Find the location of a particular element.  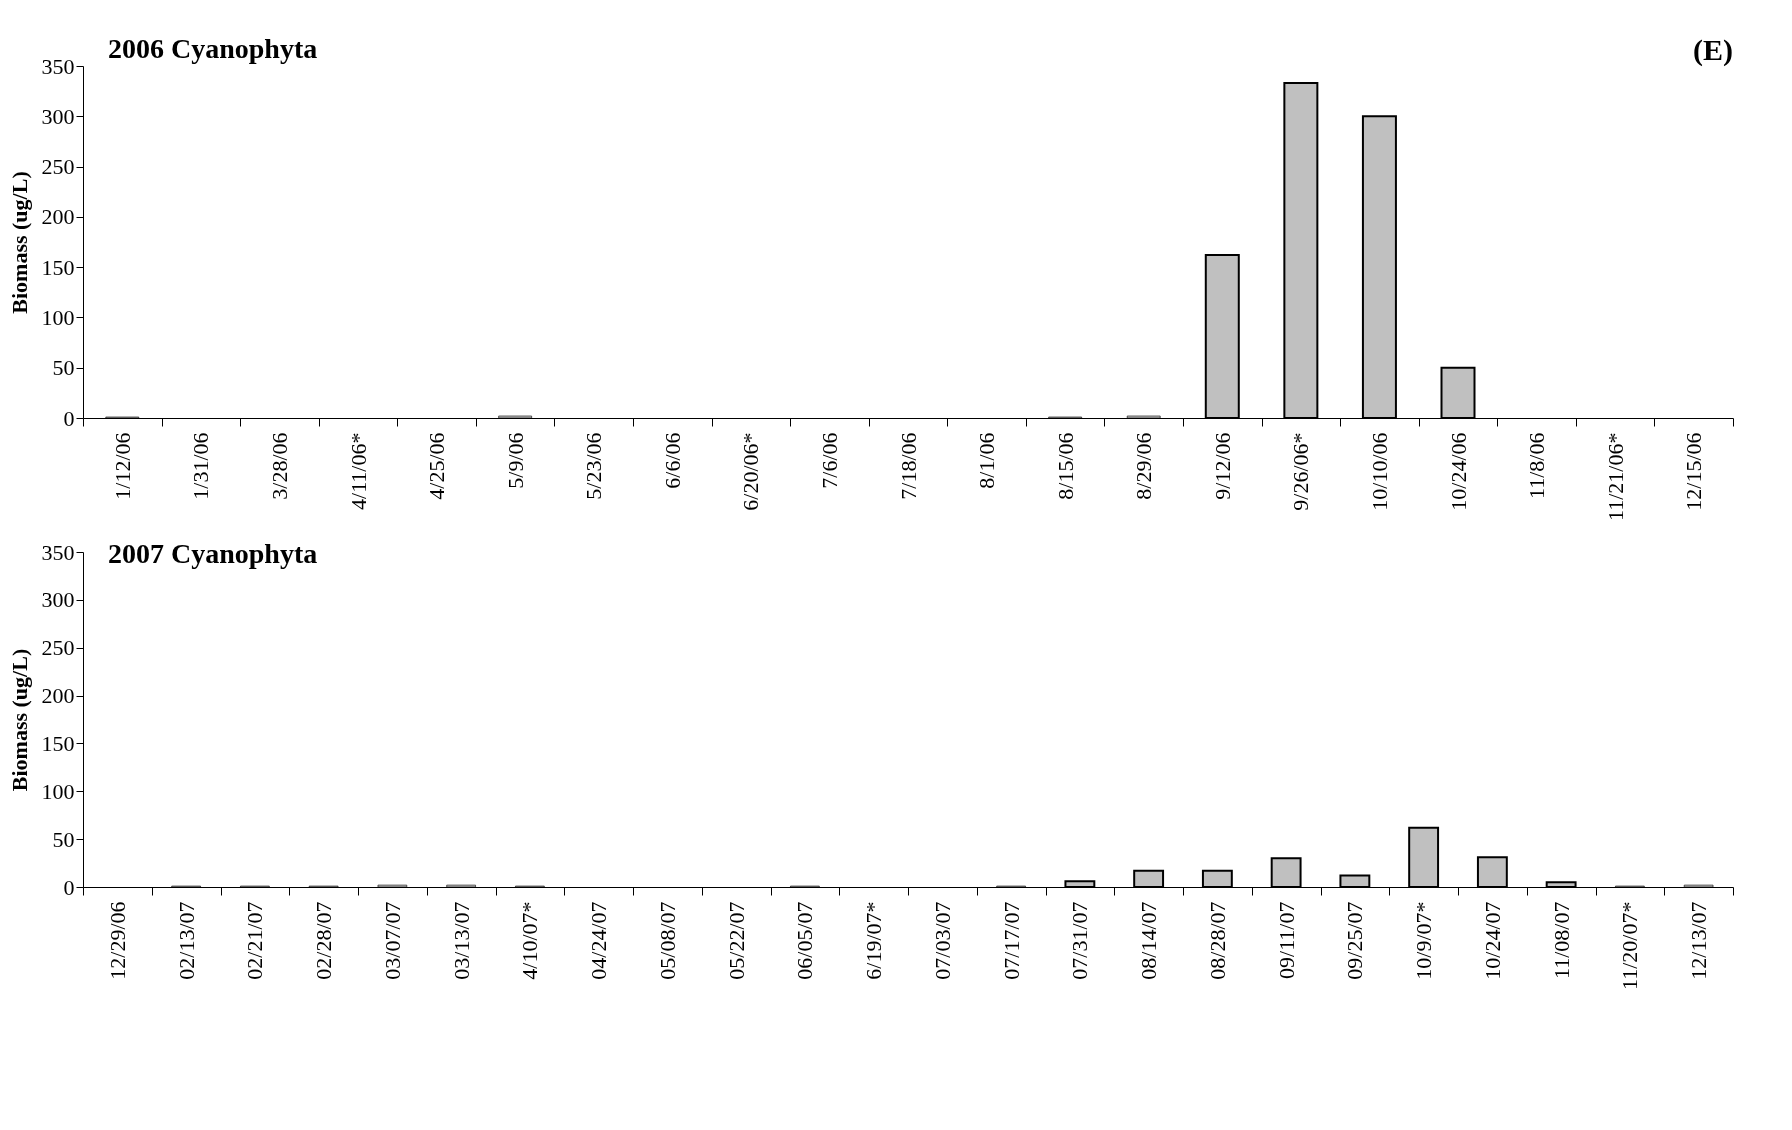

x-tick-label: 5/23/06 is located at coordinates (594, 466).